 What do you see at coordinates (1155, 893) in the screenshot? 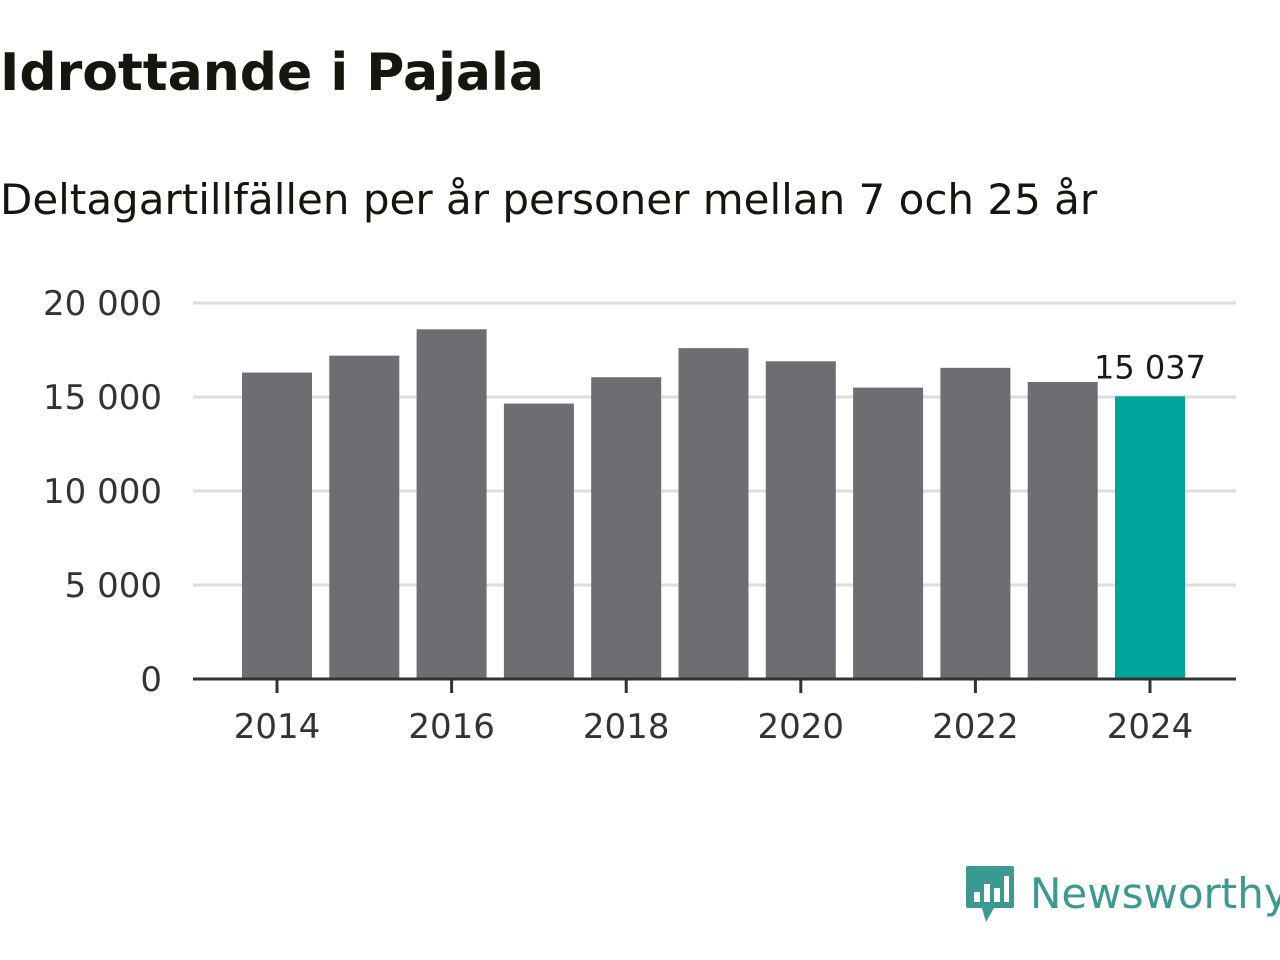
I see `newsworthy-logo-text: Newsworthy` at bounding box center [1155, 893].